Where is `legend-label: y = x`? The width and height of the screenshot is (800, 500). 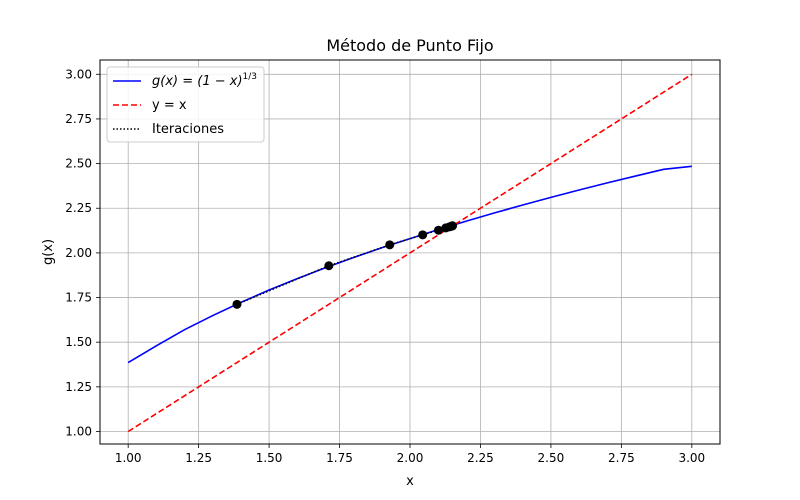 legend-label: y = x is located at coordinates (169, 105).